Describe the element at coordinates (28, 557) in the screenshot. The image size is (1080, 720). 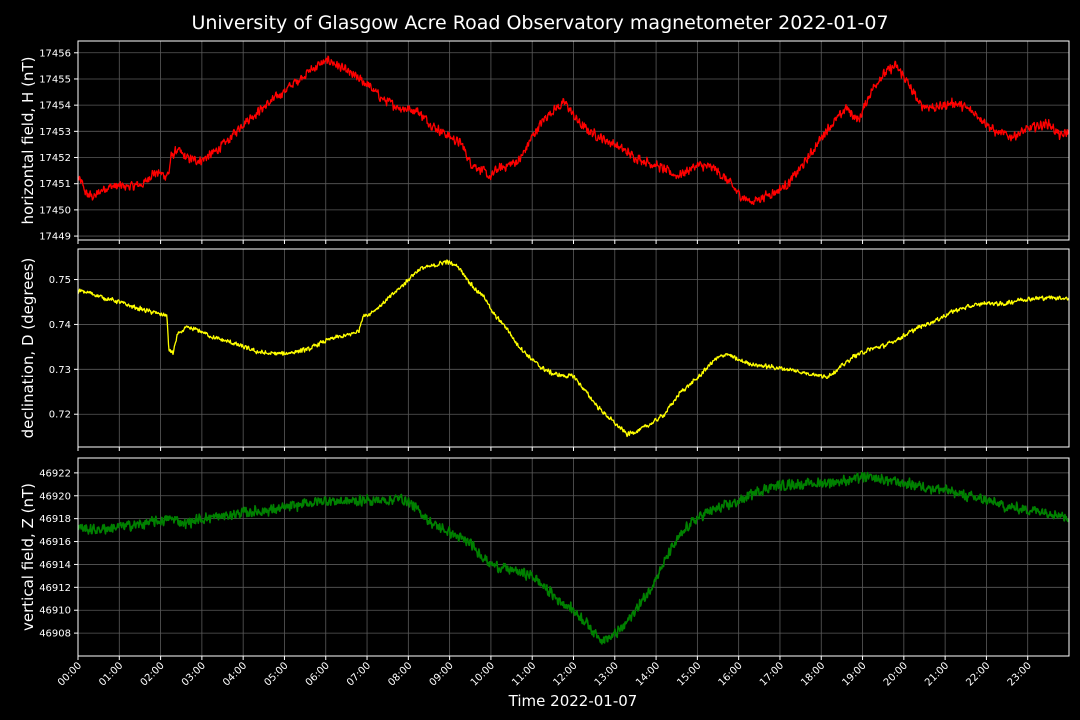
I see `y-axis-label-Z: vertical field, Z (nT)` at that location.